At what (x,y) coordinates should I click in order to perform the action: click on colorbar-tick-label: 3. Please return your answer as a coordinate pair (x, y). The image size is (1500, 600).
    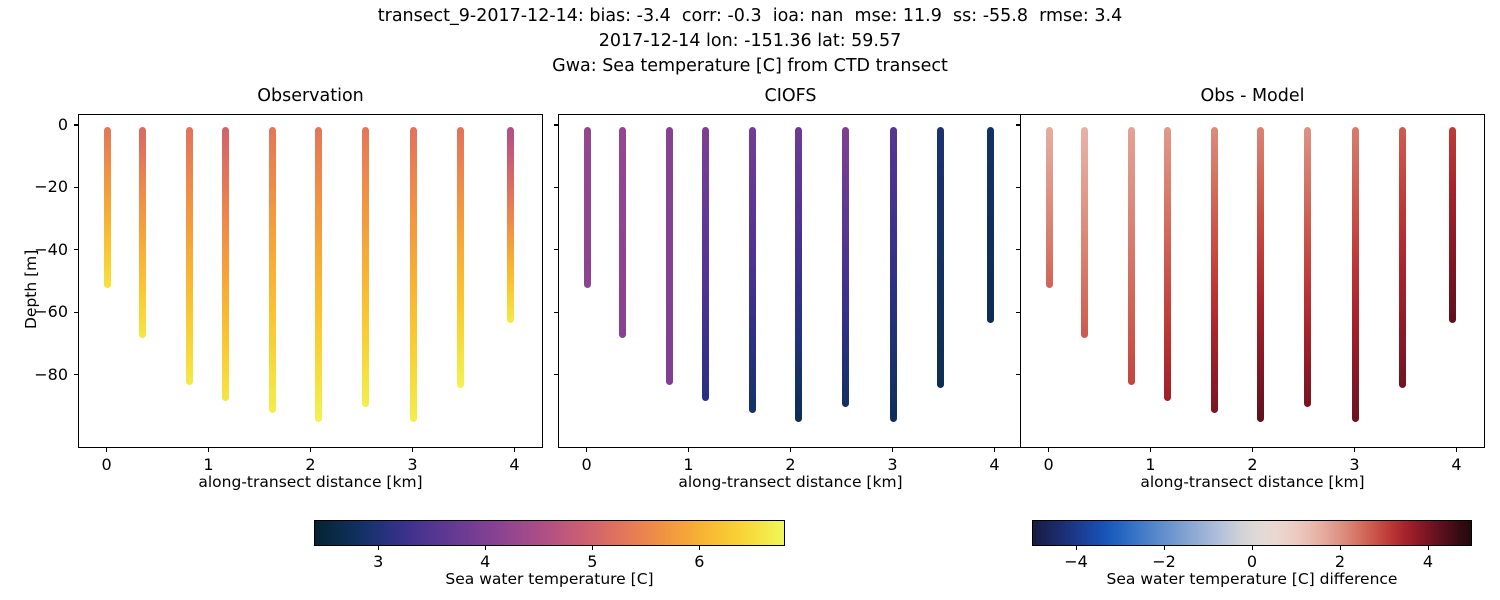
    Looking at the image, I should click on (378, 561).